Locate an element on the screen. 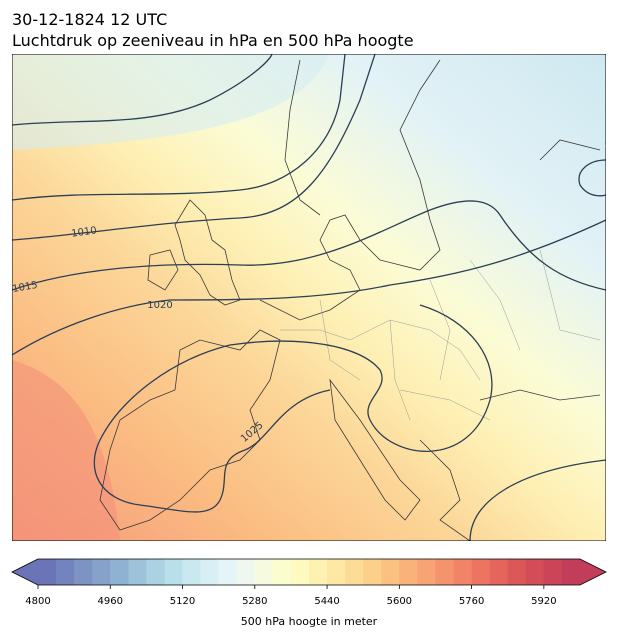 This screenshot has height=639, width=618. title: 30-12-1824 12 UTC is located at coordinates (89, 19).